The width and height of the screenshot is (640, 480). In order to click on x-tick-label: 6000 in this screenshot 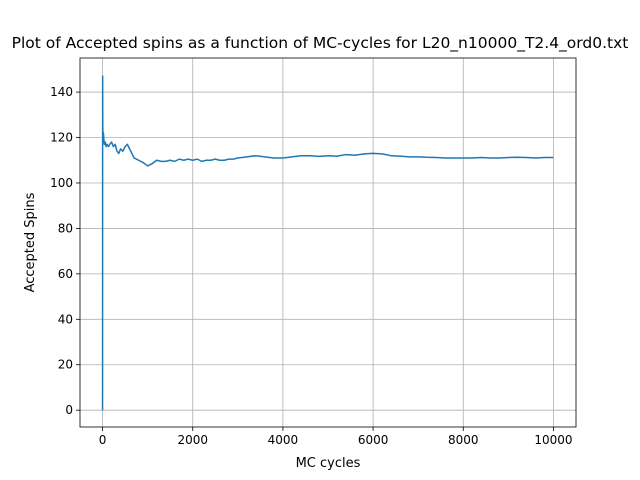, I will do `click(373, 440)`.